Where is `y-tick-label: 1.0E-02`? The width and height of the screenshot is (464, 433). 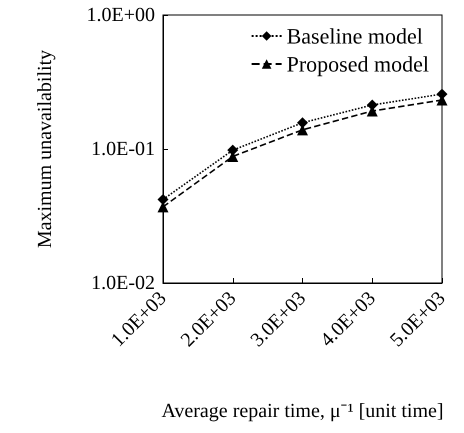
y-tick-label: 1.0E-02 is located at coordinates (123, 283).